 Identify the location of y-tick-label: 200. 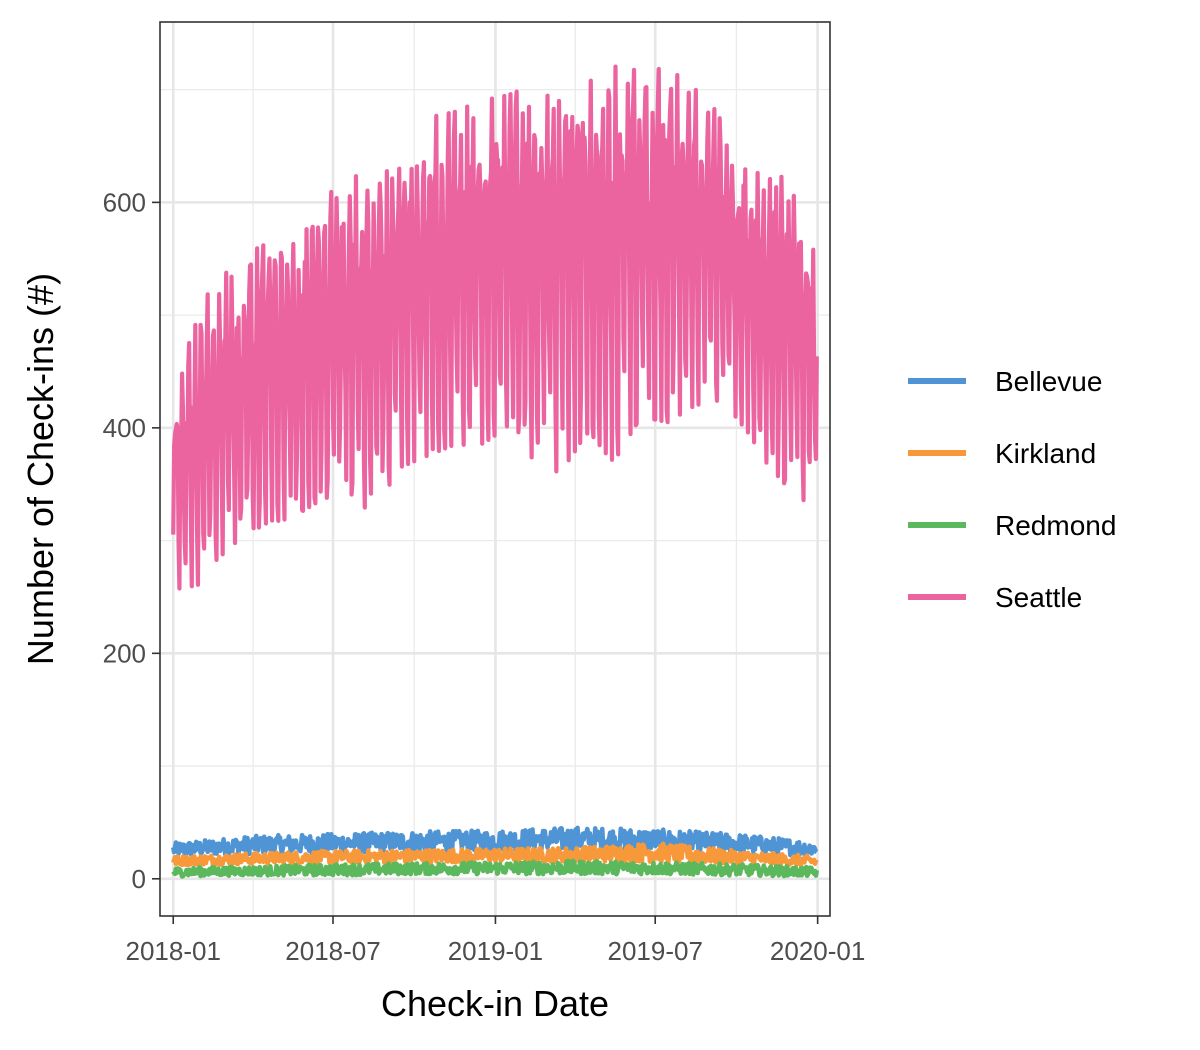
(124, 653).